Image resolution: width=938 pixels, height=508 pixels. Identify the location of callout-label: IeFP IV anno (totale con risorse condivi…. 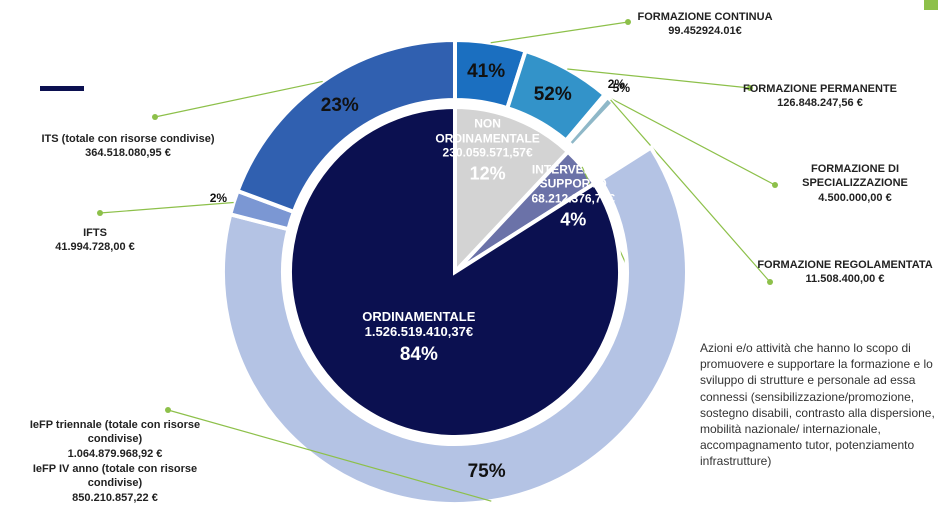
(115, 483).